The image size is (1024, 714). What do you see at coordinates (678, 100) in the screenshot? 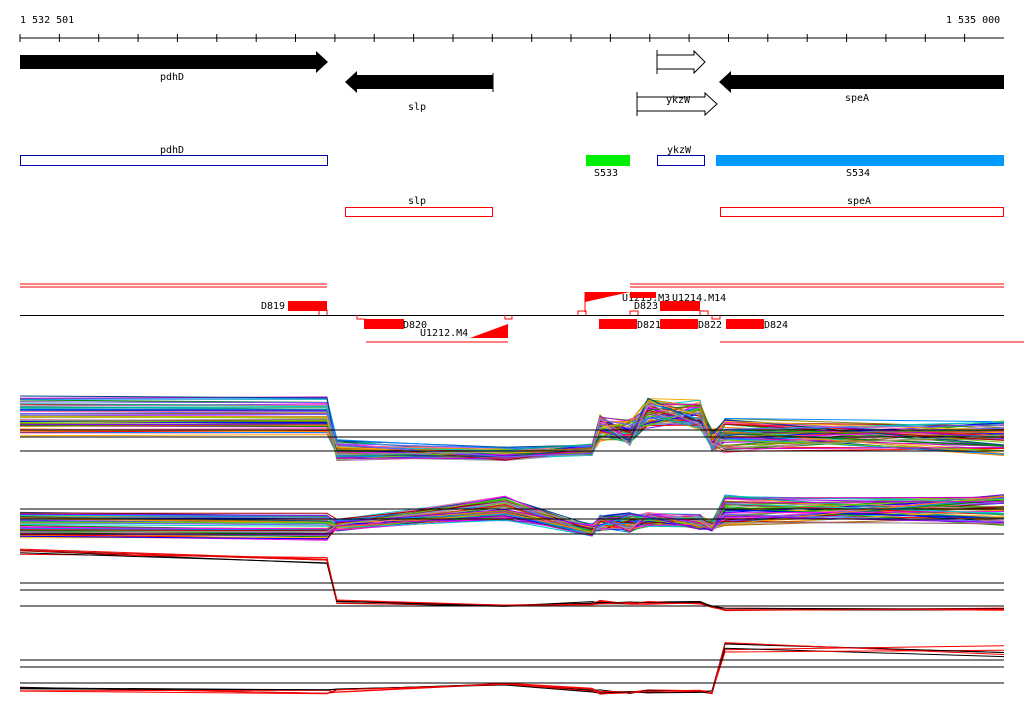
I see `gene-label-ykzW: ykzW` at bounding box center [678, 100].